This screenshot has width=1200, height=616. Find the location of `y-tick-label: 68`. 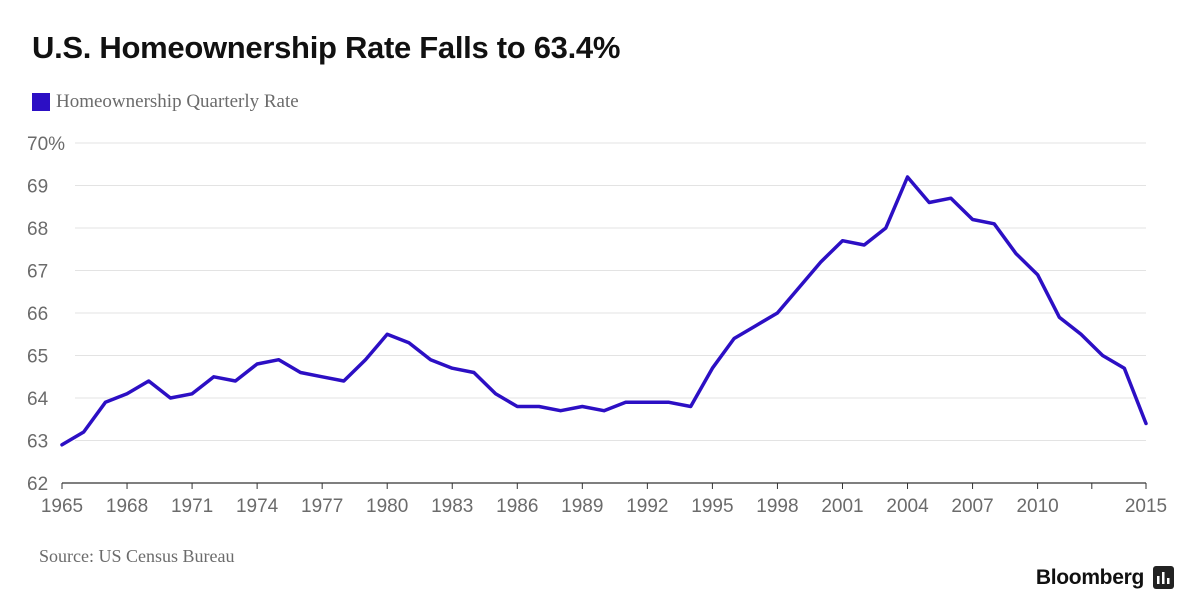

y-tick-label: 68 is located at coordinates (37, 229).